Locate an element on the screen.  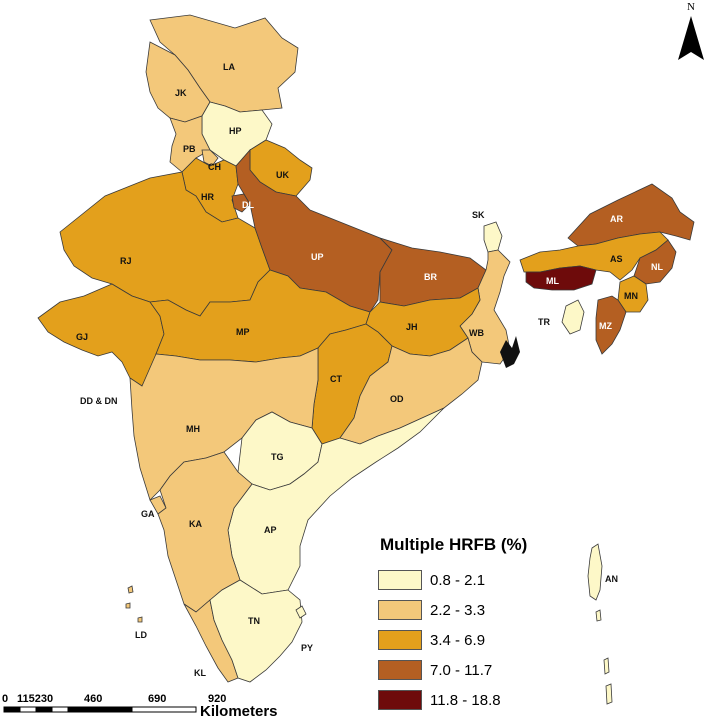
legend-label: 0.8 - 2.1 is located at coordinates (458, 580).